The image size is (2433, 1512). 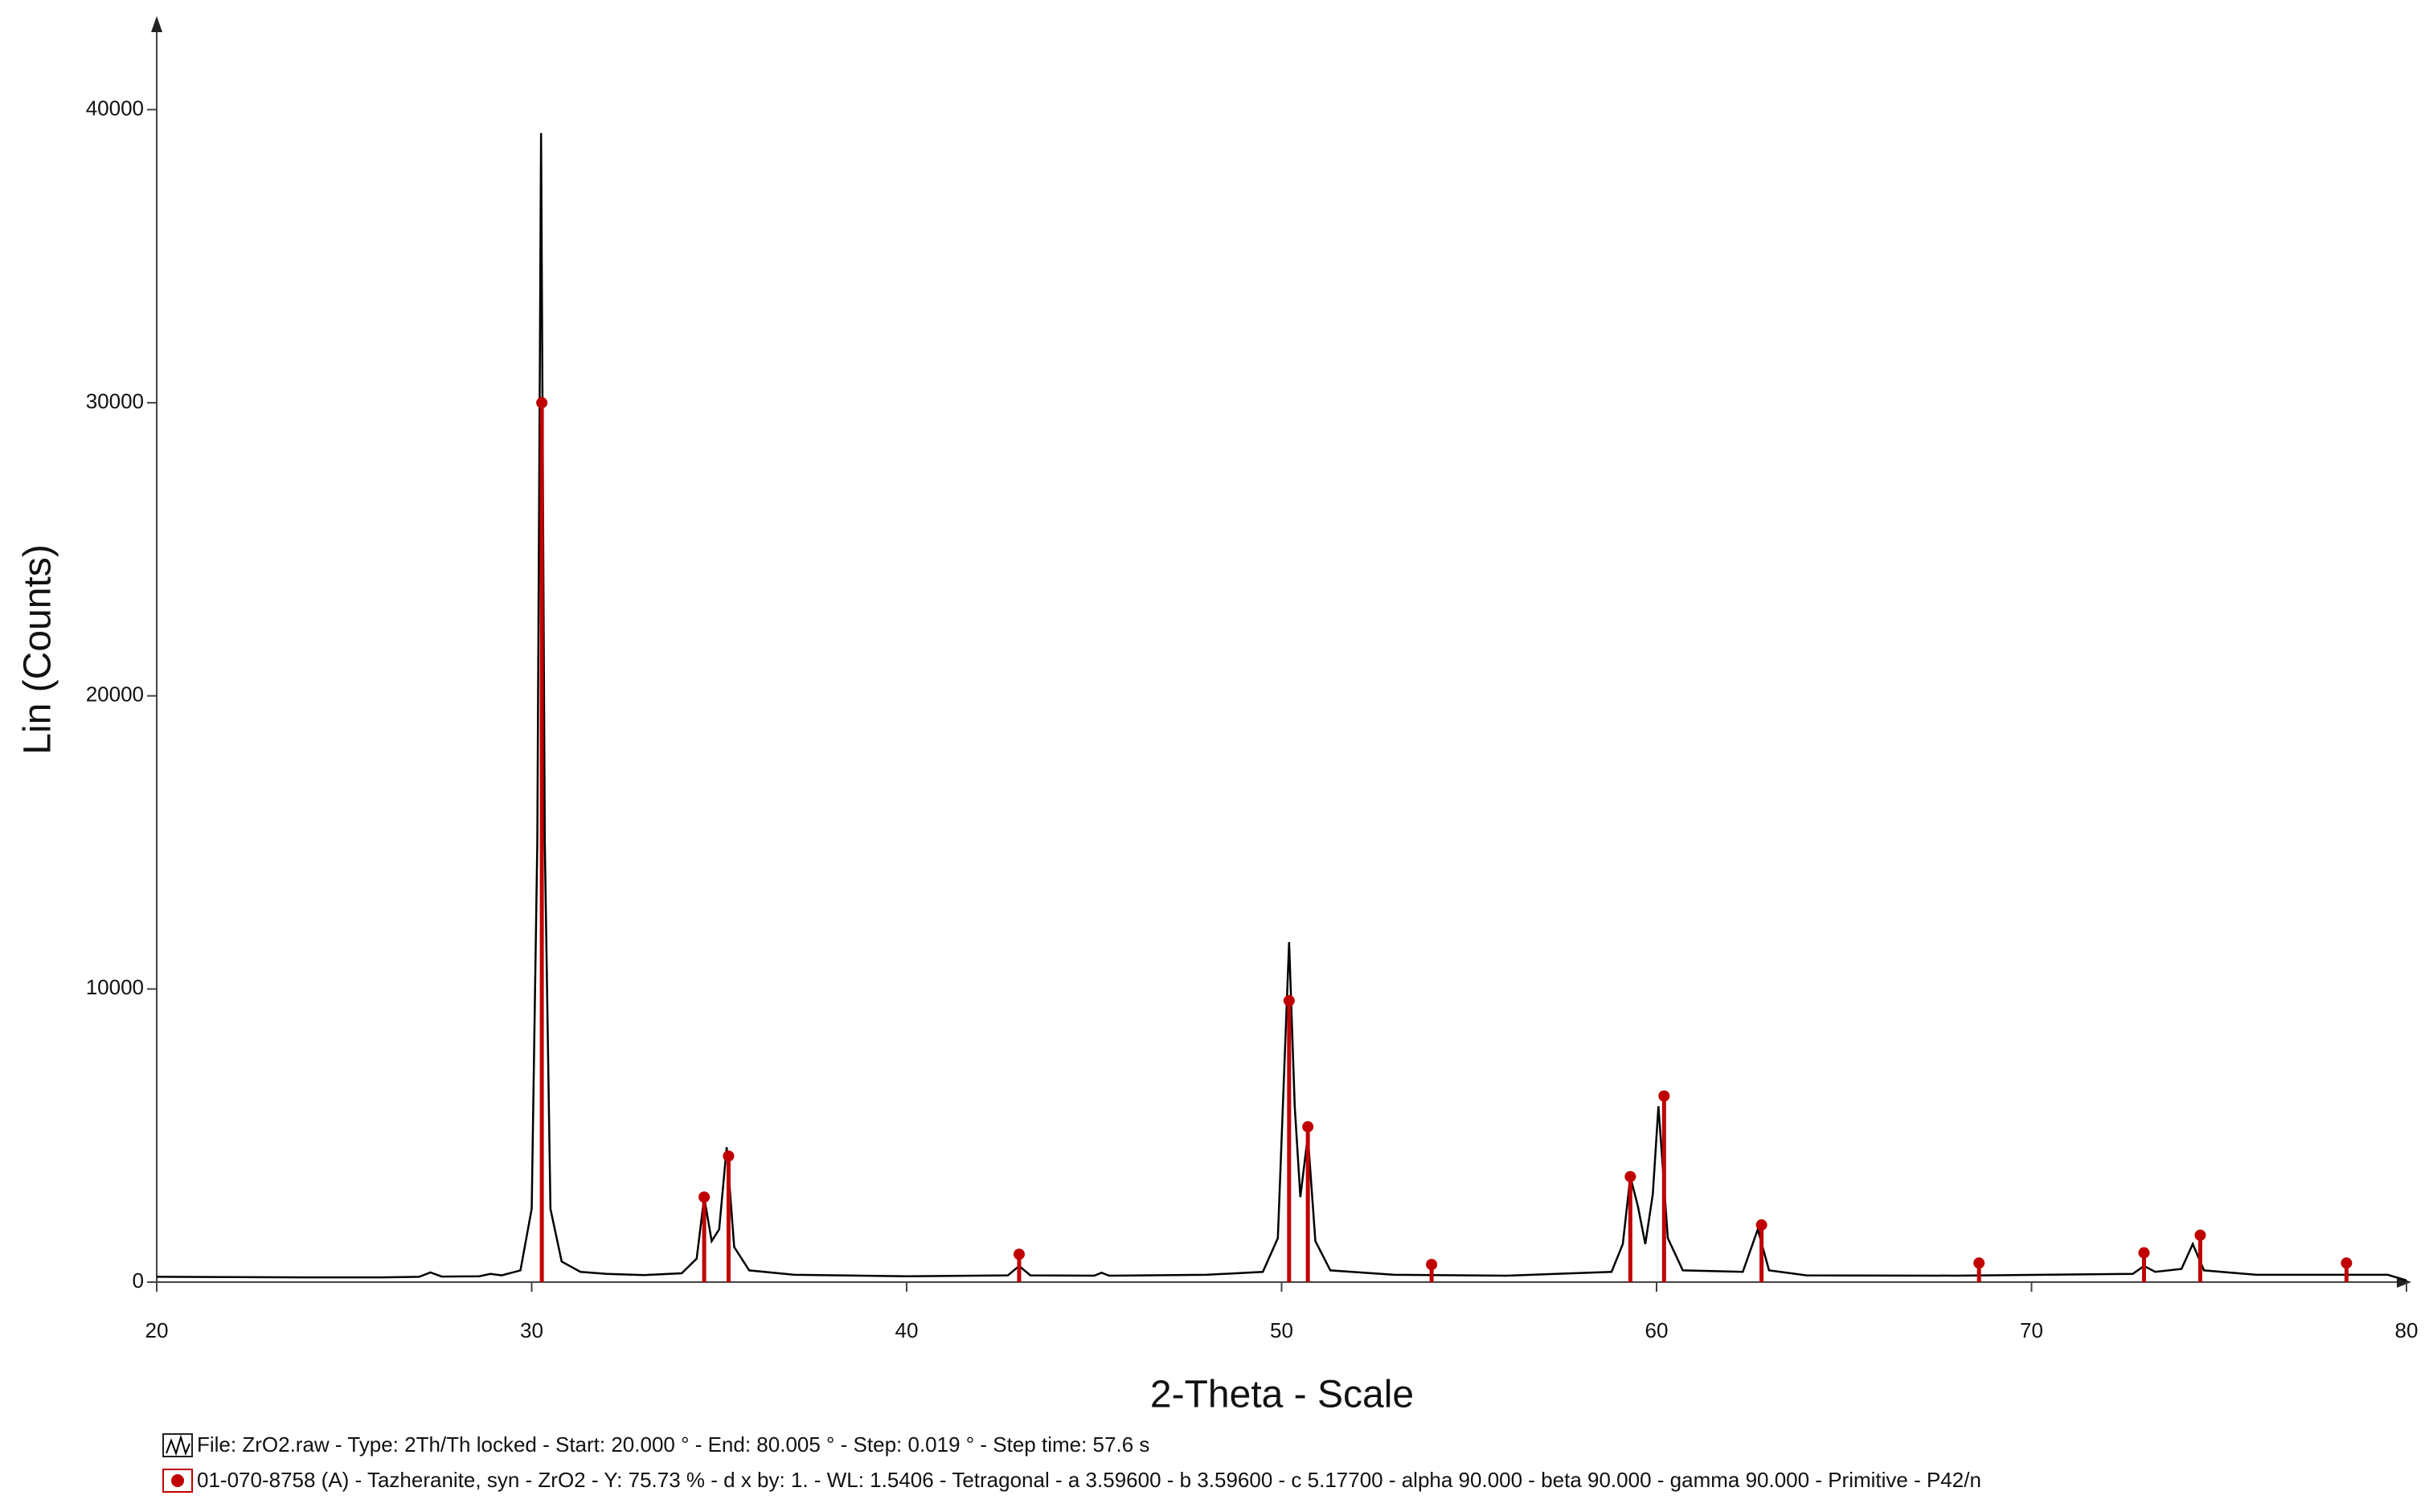 What do you see at coordinates (907, 1330) in the screenshot?
I see `x-tick-label: 40` at bounding box center [907, 1330].